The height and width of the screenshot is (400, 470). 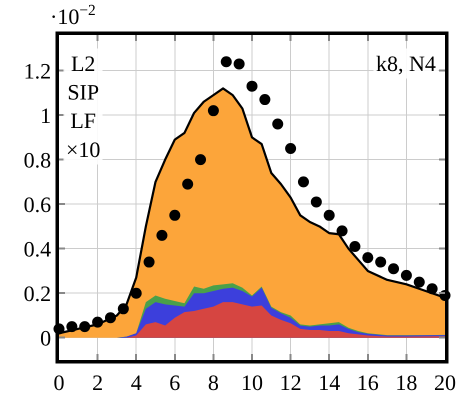 What do you see at coordinates (38, 249) in the screenshot?
I see `y-tick-label: 0.4` at bounding box center [38, 249].